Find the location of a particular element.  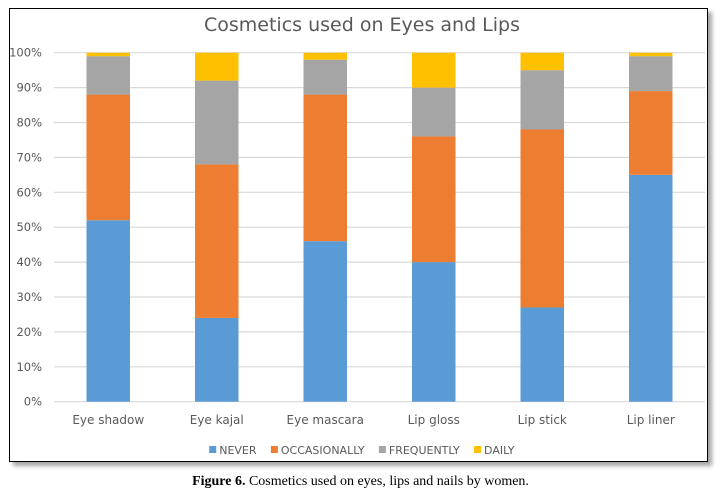

legend-item: NEVER is located at coordinates (233, 450).